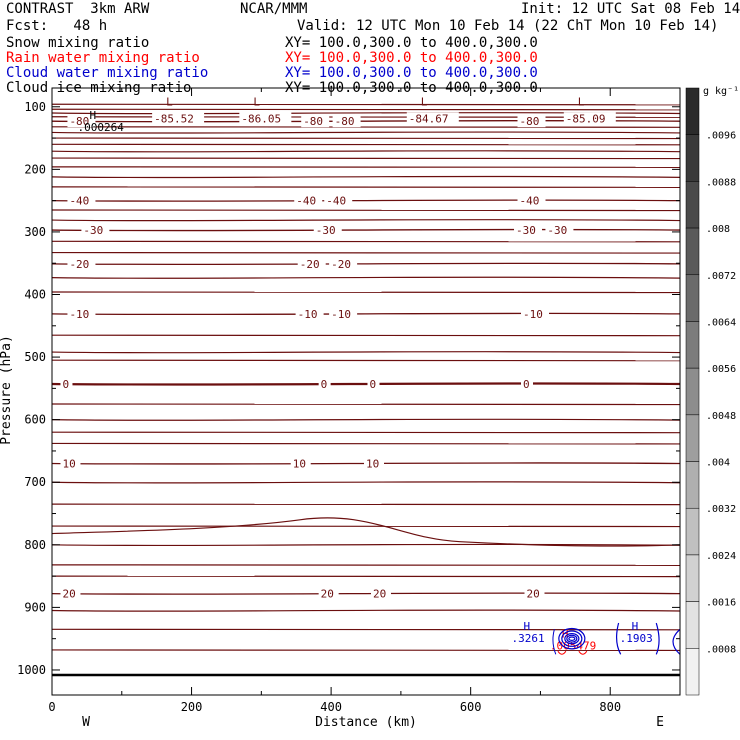 This screenshot has height=740, width=740. Describe the element at coordinates (107, 73) in the screenshot. I see `field-name-cloud-water: Cloud water mixing ratio` at that location.